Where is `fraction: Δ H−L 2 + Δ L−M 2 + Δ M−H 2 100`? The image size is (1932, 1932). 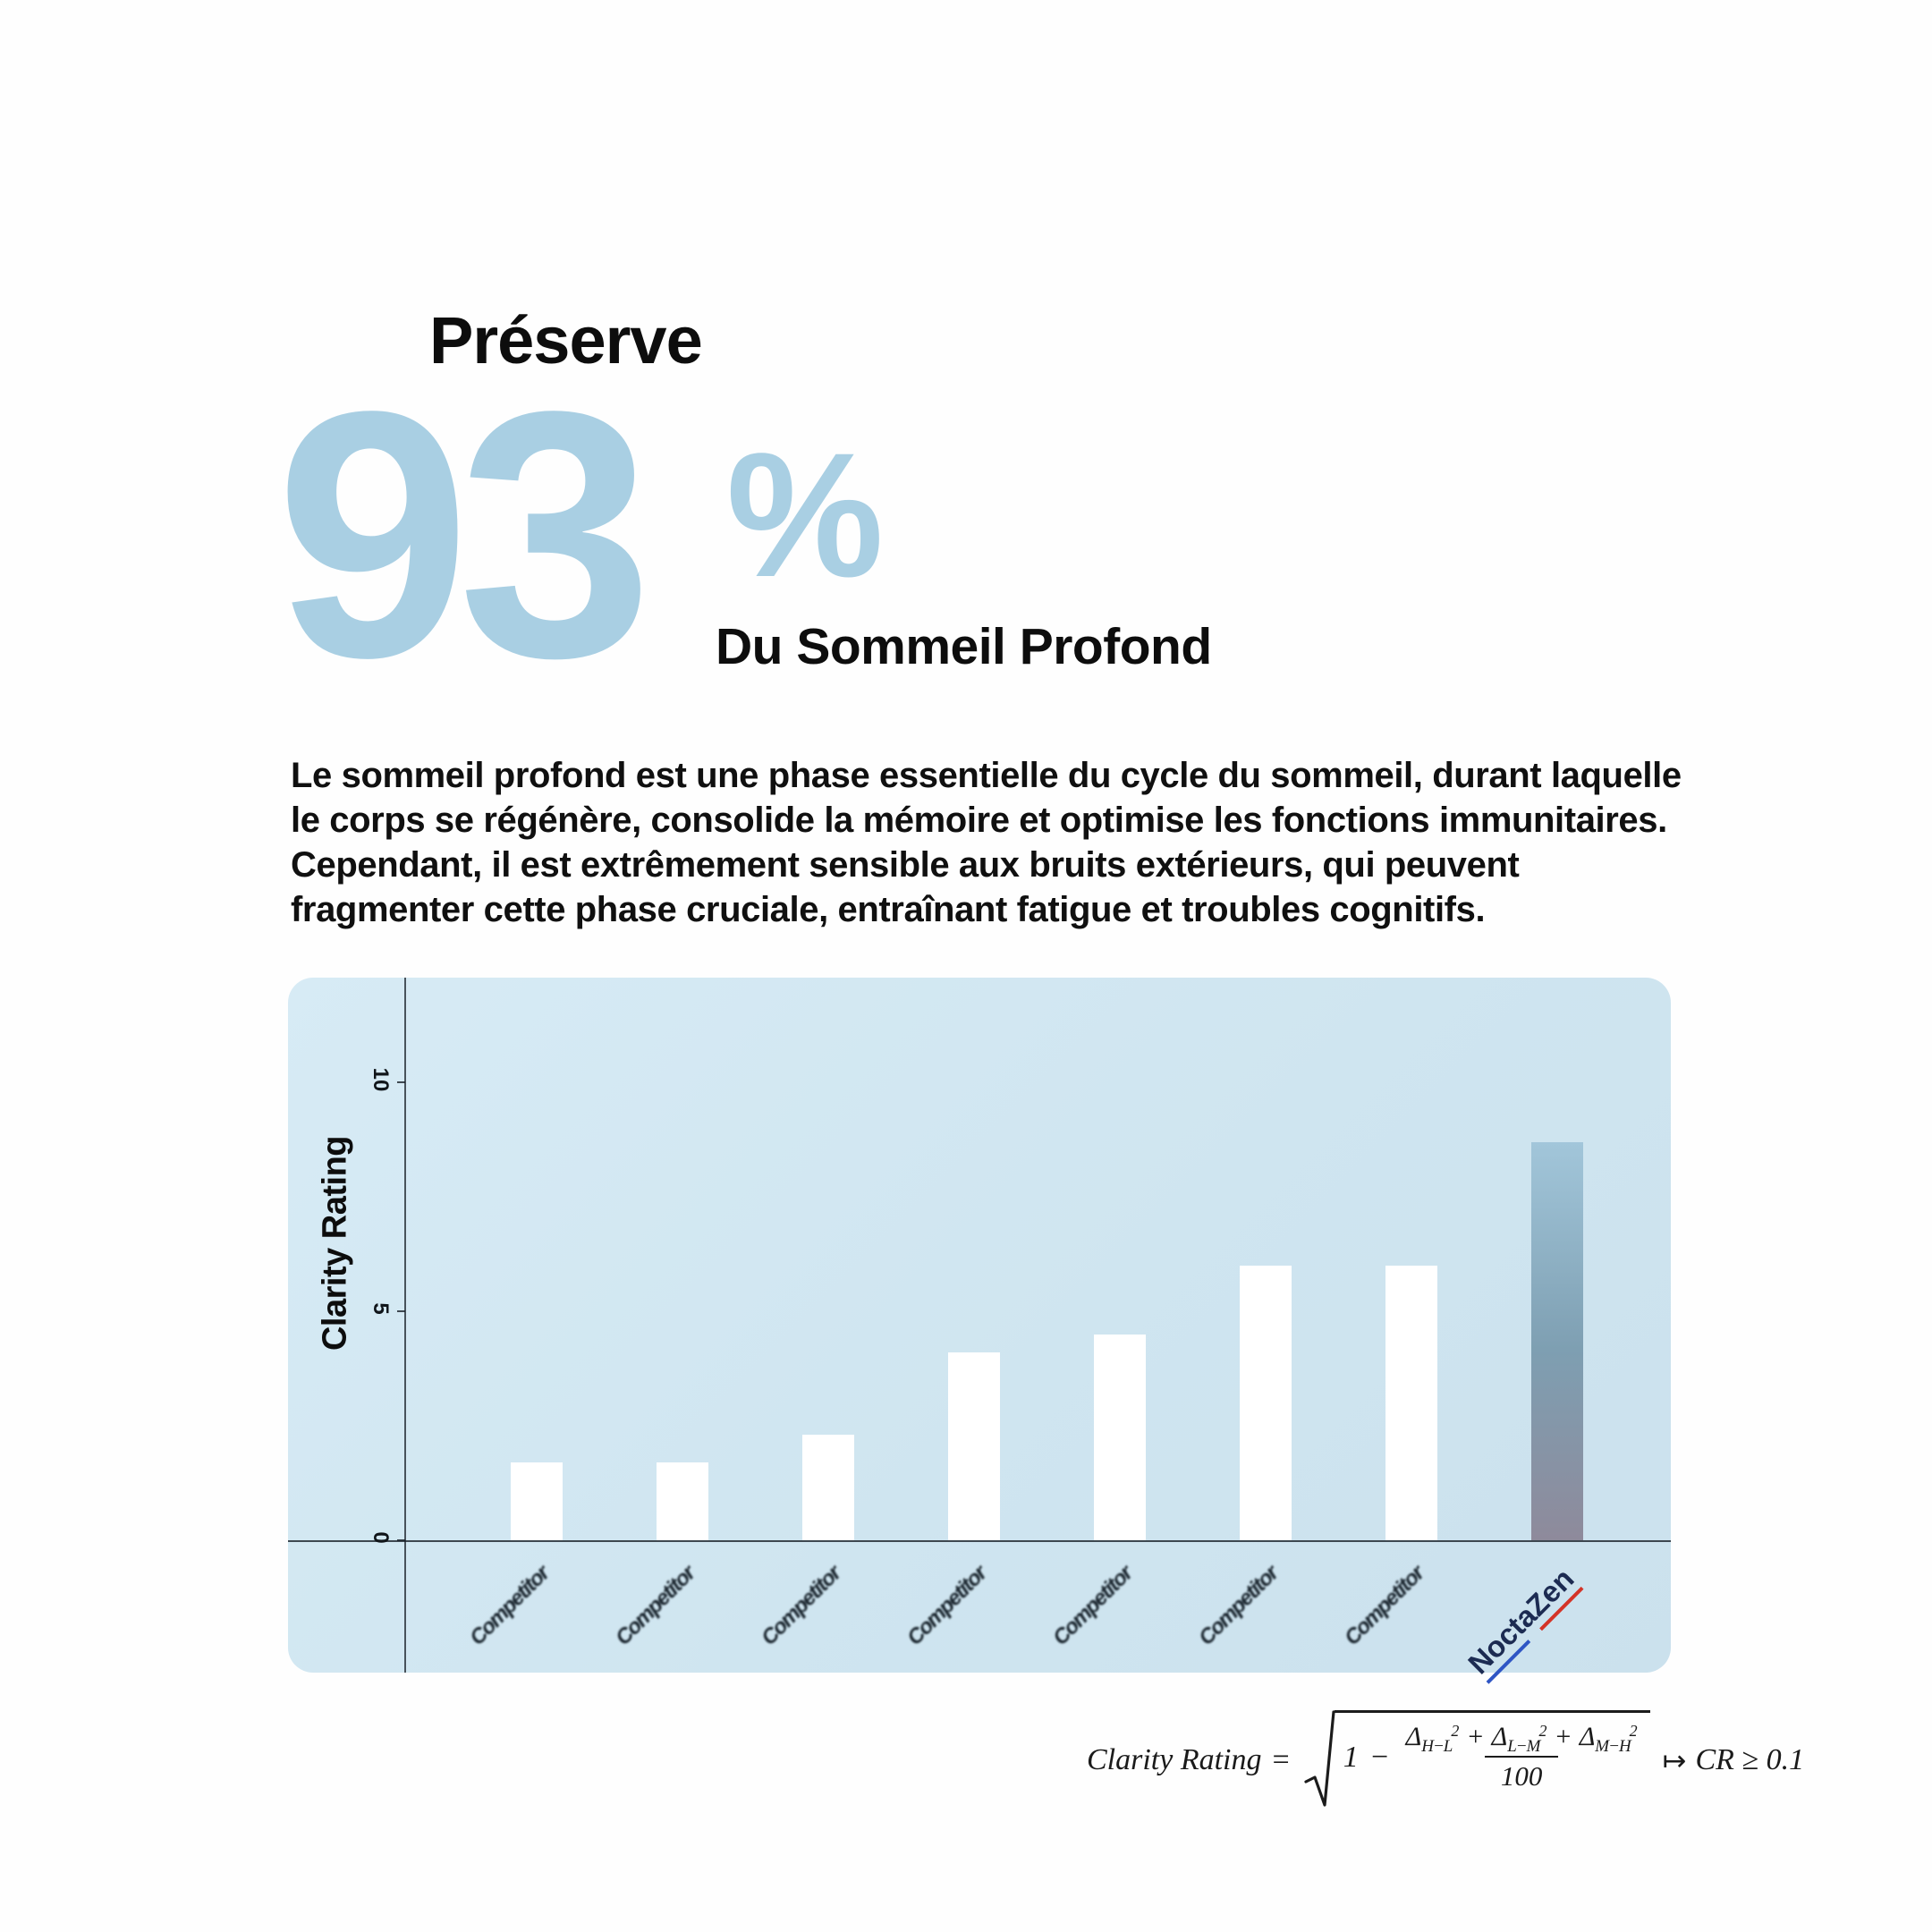 fraction: Δ H−L 2 + Δ L−M 2 + Δ M−H 2 100 is located at coordinates (1522, 1757).